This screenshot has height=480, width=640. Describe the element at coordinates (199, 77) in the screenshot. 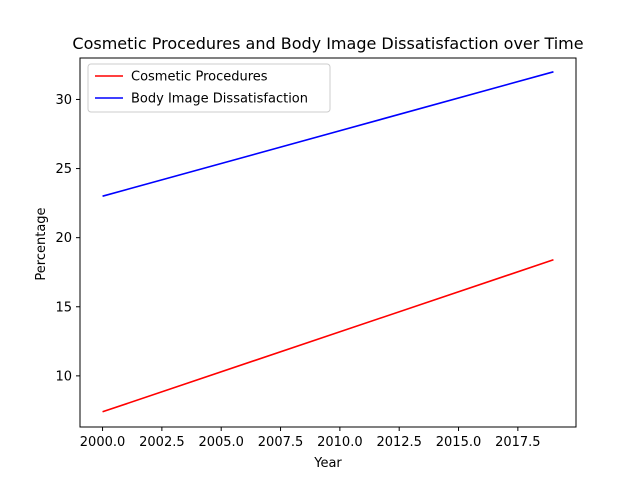

I see `legend-label: Cosmetic Procedures` at that location.